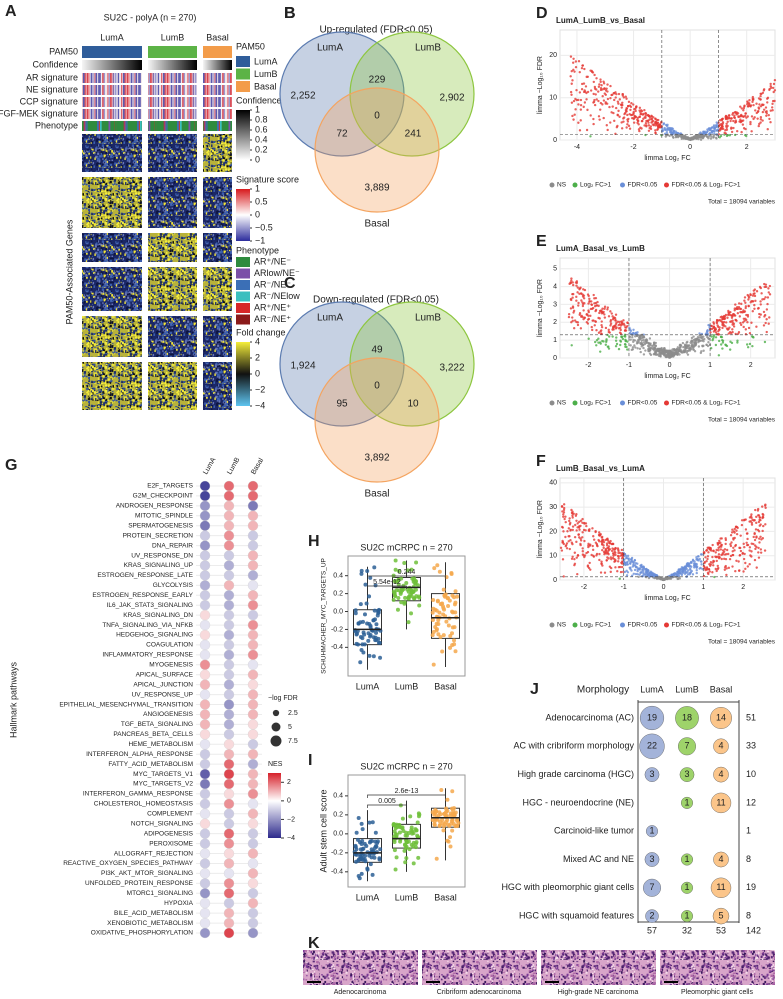  What do you see at coordinates (172, 126) in the screenshot?
I see `phenotype-track` at bounding box center [172, 126].